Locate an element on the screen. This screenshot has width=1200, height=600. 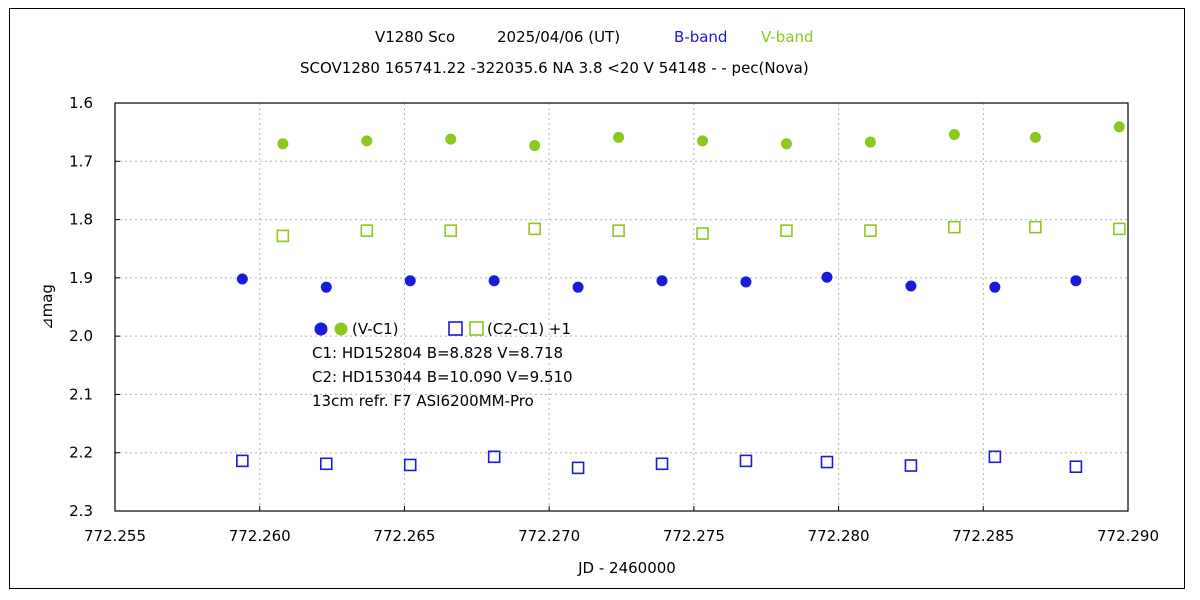
legend-var-label: (V-C1) is located at coordinates (375, 329).